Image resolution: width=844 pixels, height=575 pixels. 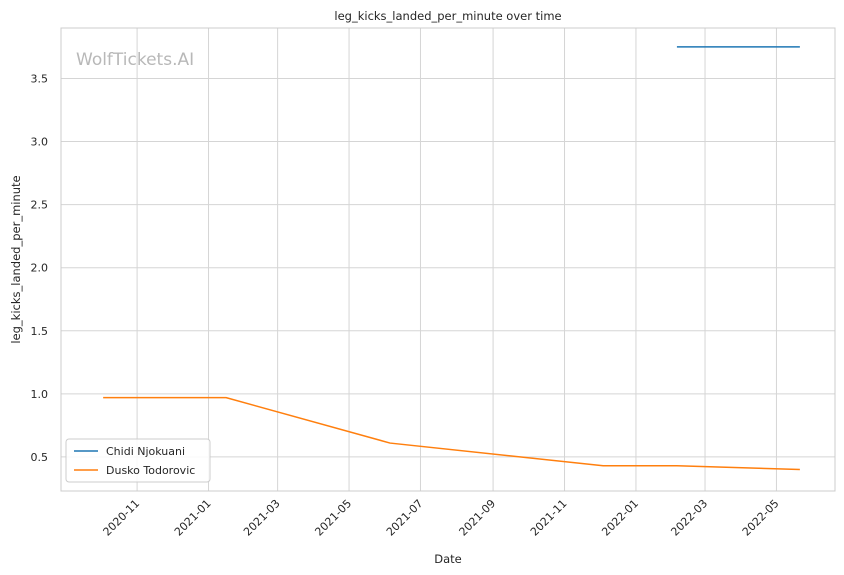 I want to click on x-tick-label: 2021-01, so click(x=193, y=518).